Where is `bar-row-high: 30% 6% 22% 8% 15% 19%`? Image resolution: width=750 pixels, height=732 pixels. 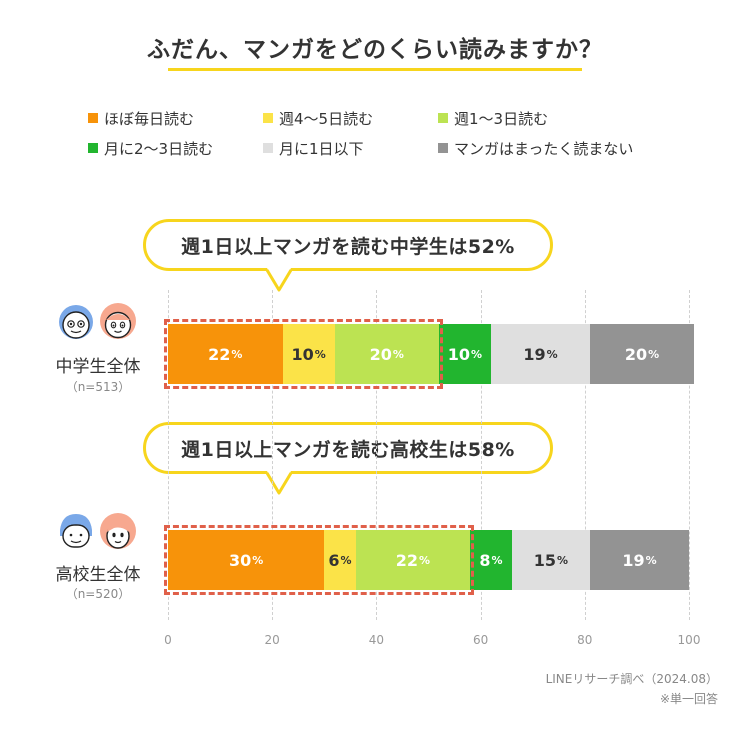
bar-row-high: 30% 6% 22% 8% 15% 19% is located at coordinates (428, 560).